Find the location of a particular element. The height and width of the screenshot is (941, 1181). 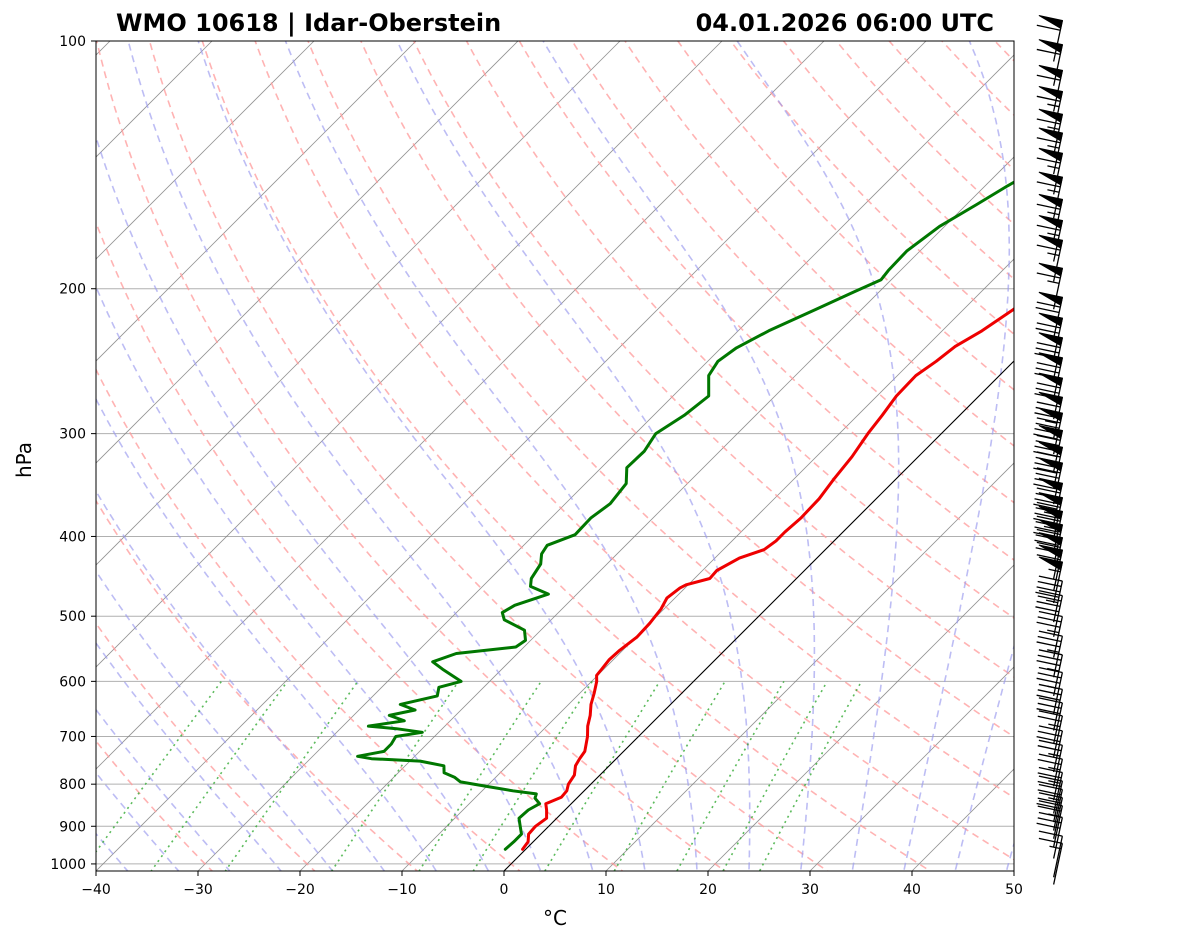

y-tick-label: 300 is located at coordinates (72, 435).